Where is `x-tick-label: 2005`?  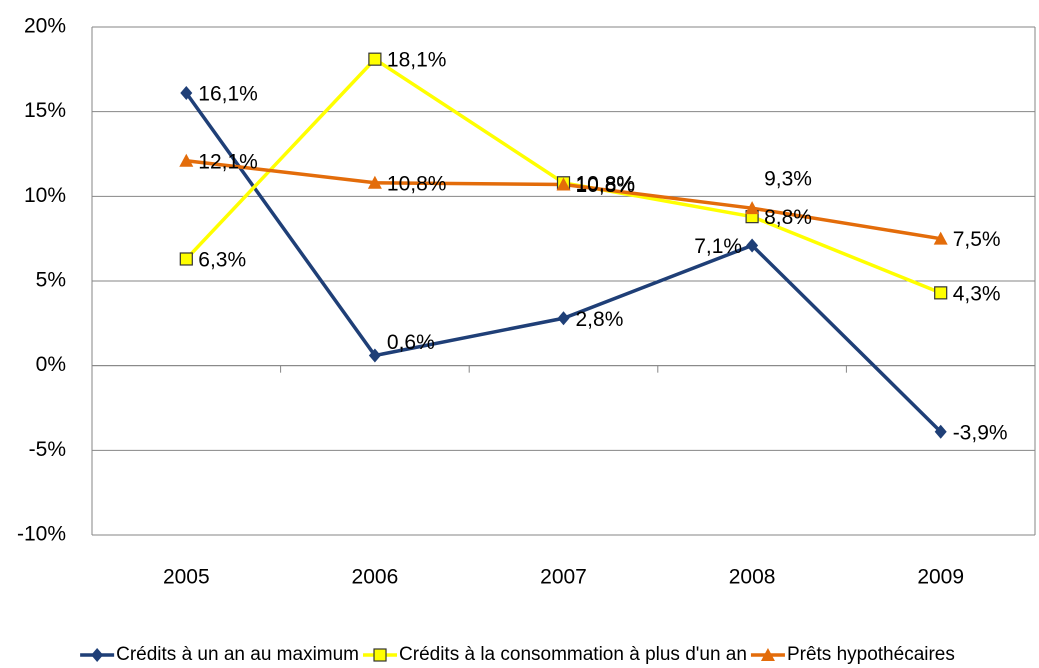 x-tick-label: 2005 is located at coordinates (186, 577).